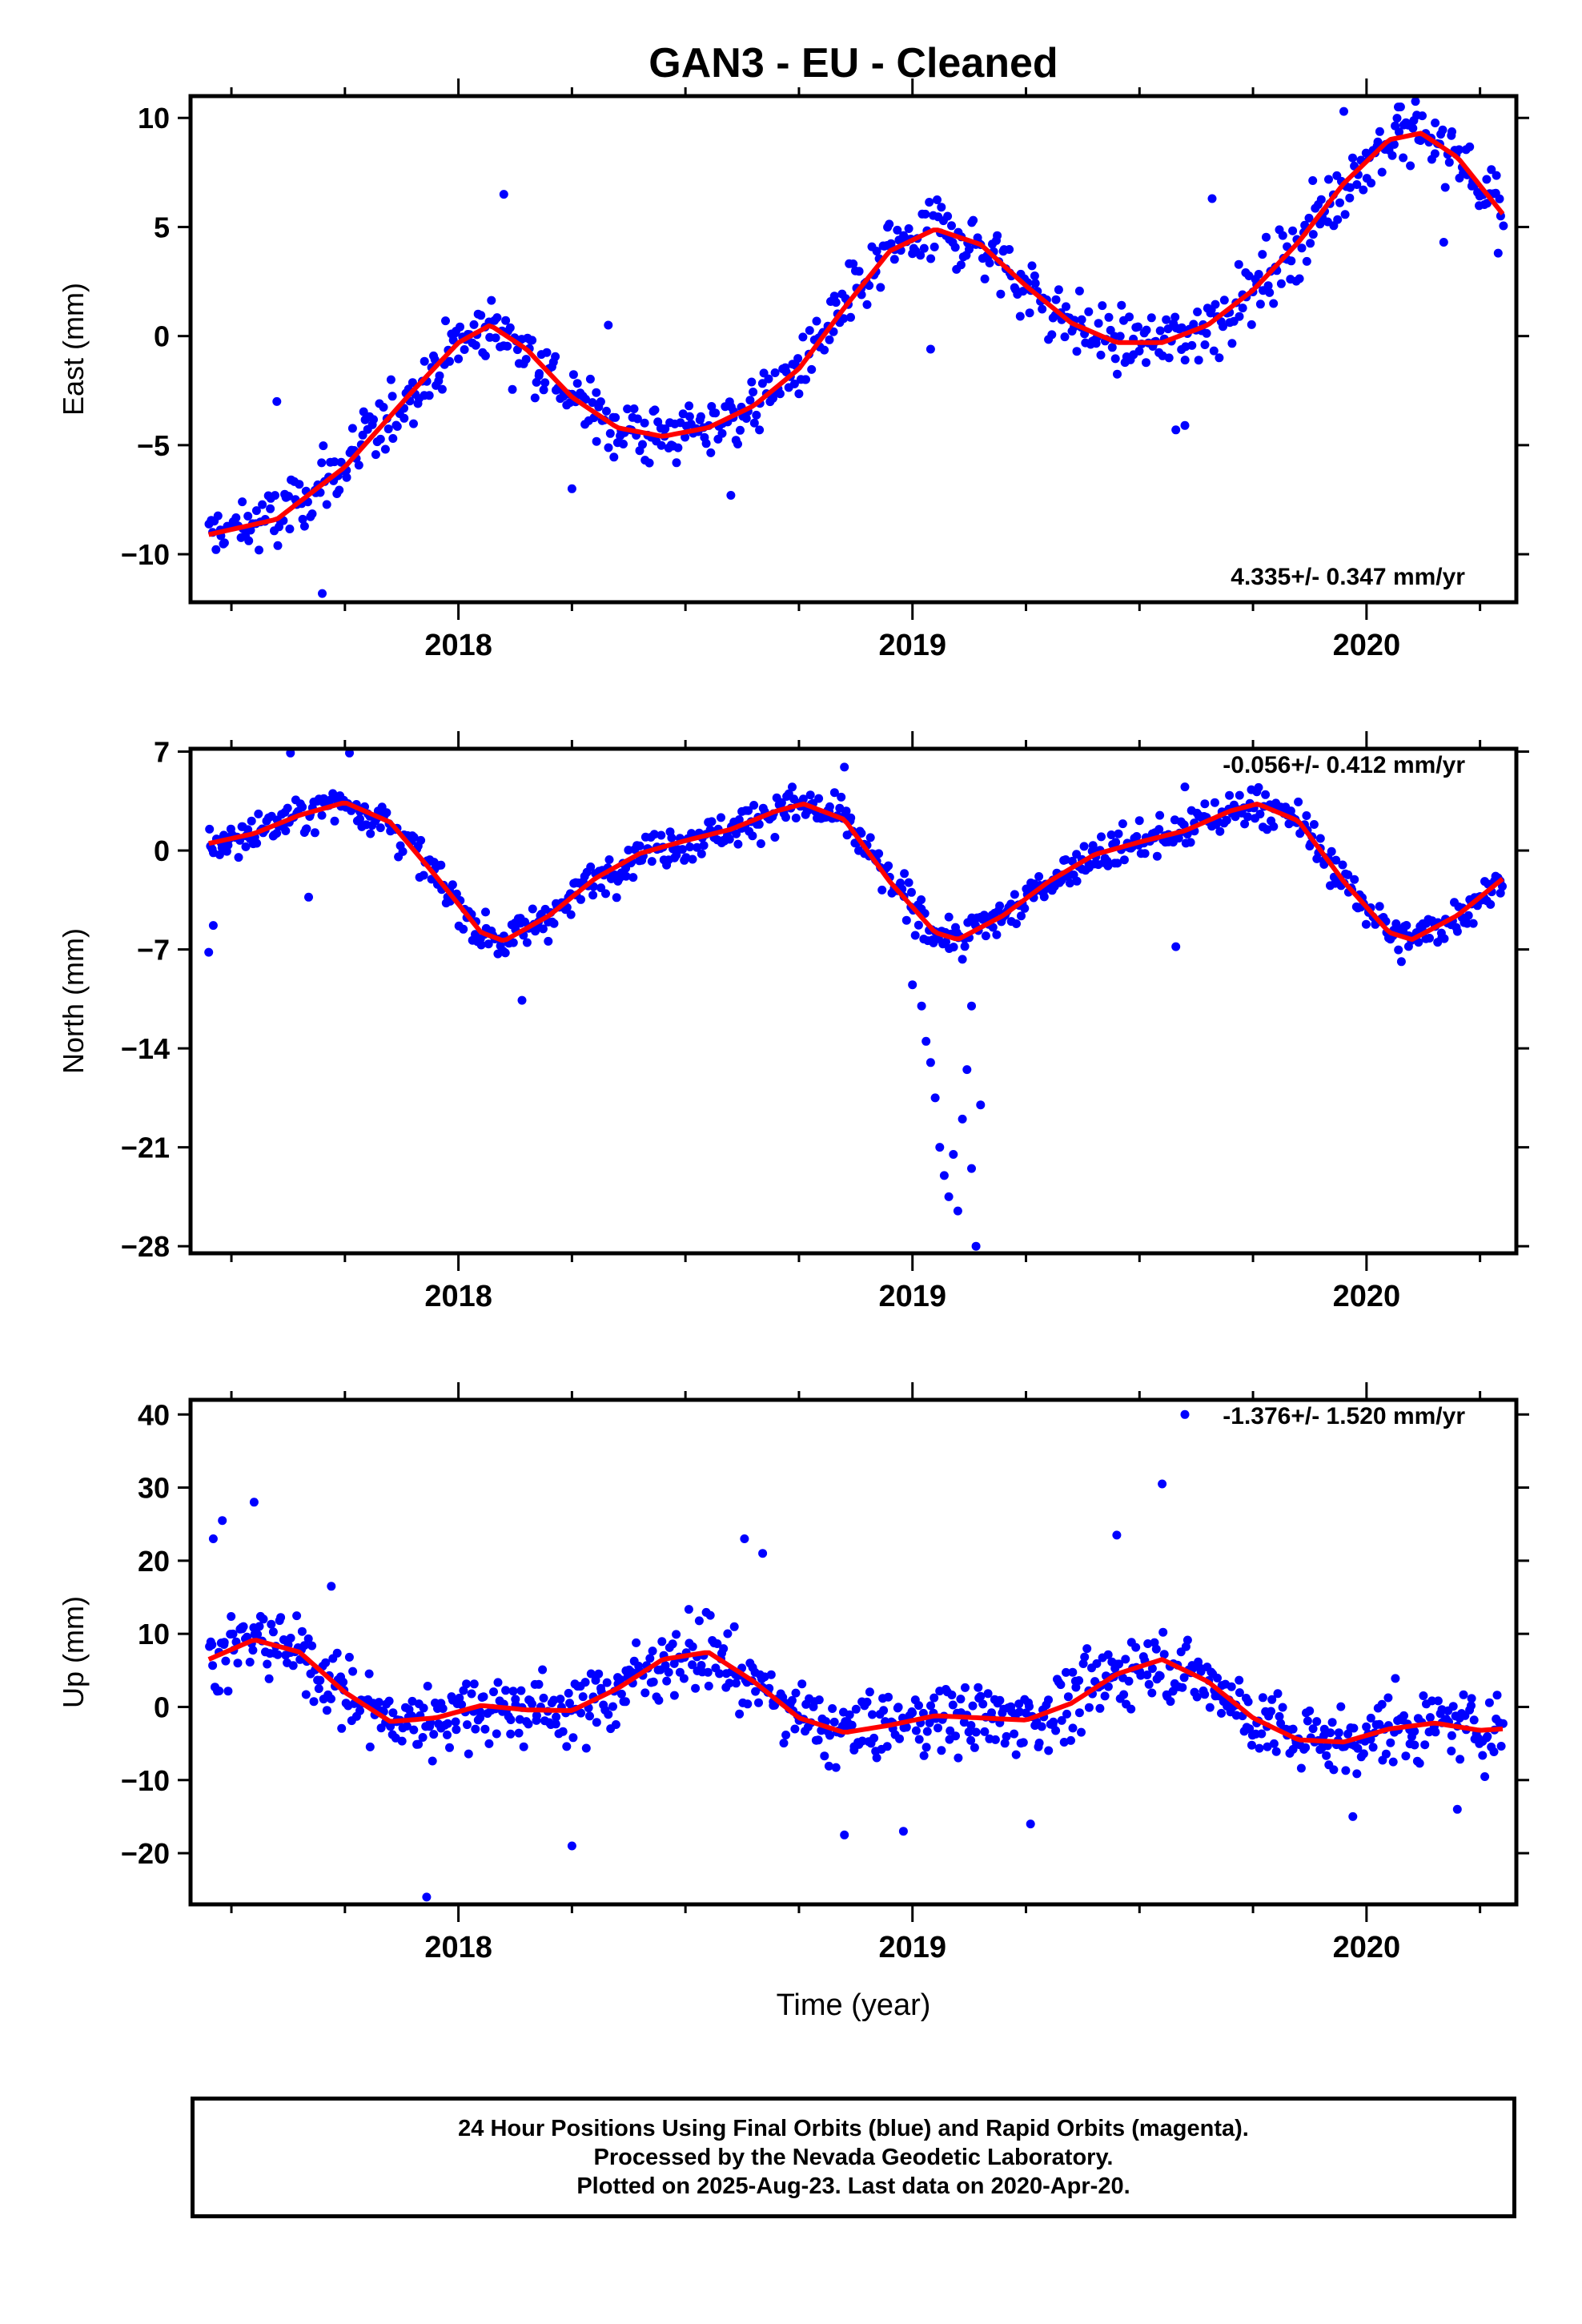  Describe the element at coordinates (145, 1246) in the screenshot. I see `y-tick-label: −28` at that location.